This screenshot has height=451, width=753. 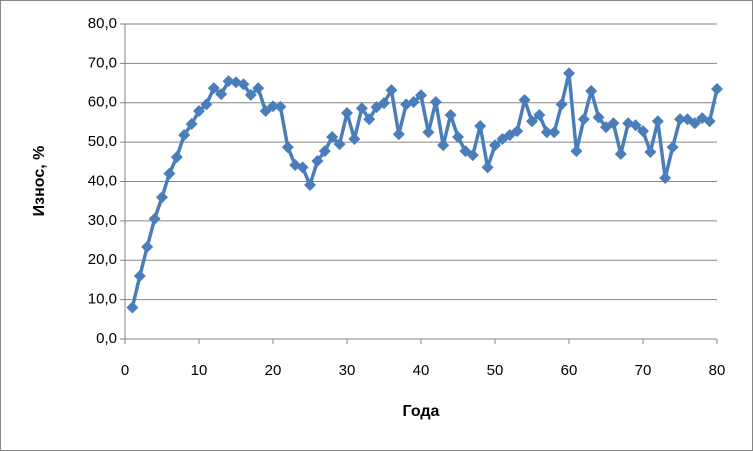 What do you see at coordinates (102, 141) in the screenshot?
I see `y-tick-label: 50,0` at bounding box center [102, 141].